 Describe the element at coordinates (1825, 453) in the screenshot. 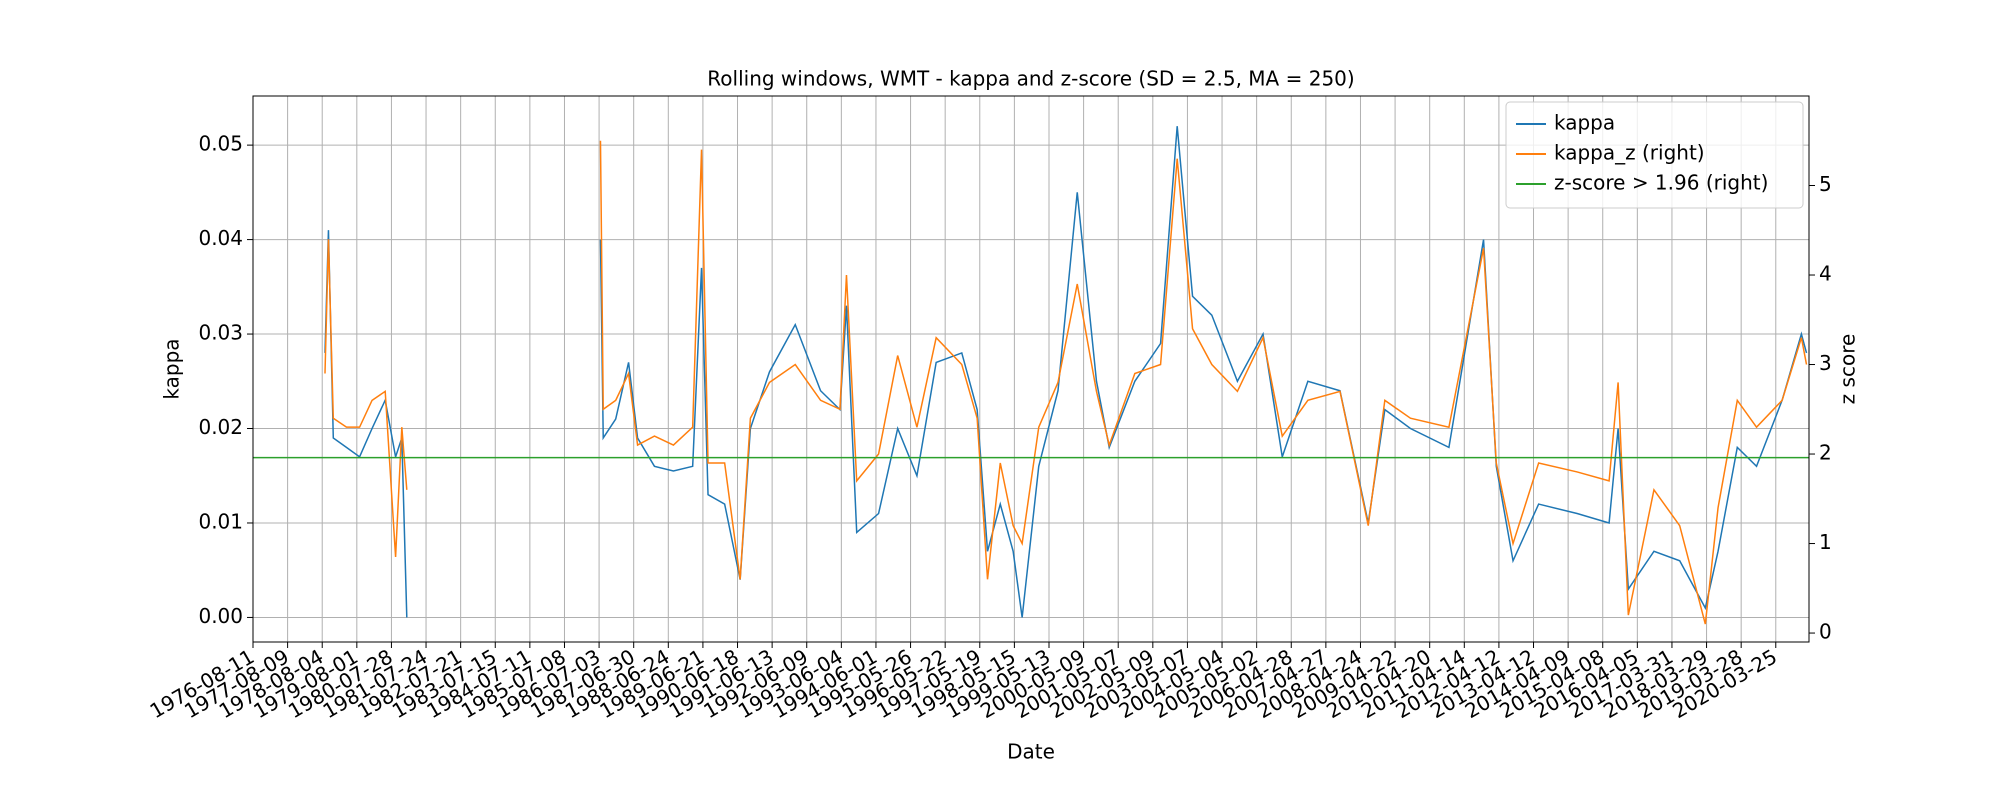

I see `y2-tick-label: 2` at that location.